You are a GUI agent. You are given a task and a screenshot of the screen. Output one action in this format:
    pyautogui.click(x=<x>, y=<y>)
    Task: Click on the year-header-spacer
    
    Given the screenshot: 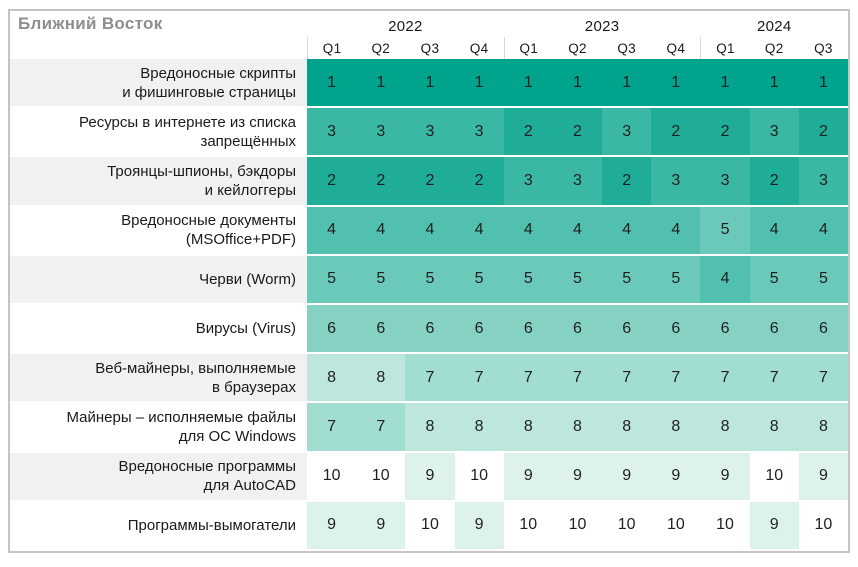 What is the action you would take?
    pyautogui.click(x=158, y=24)
    